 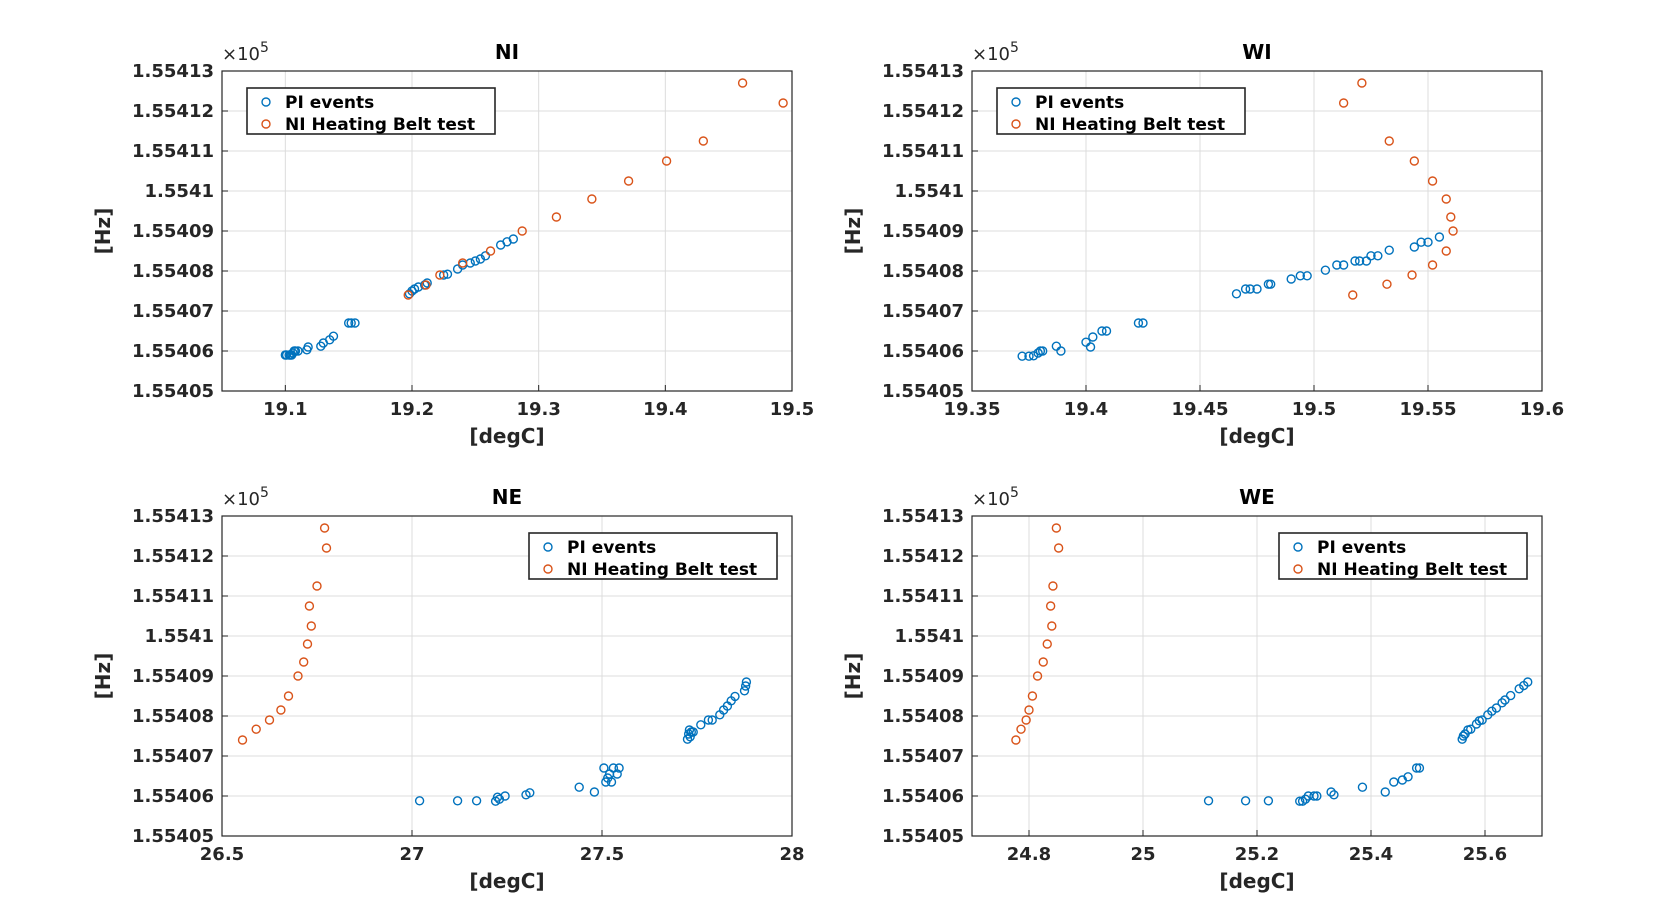 I want to click on x-tick-label: 19.4, so click(x=665, y=409).